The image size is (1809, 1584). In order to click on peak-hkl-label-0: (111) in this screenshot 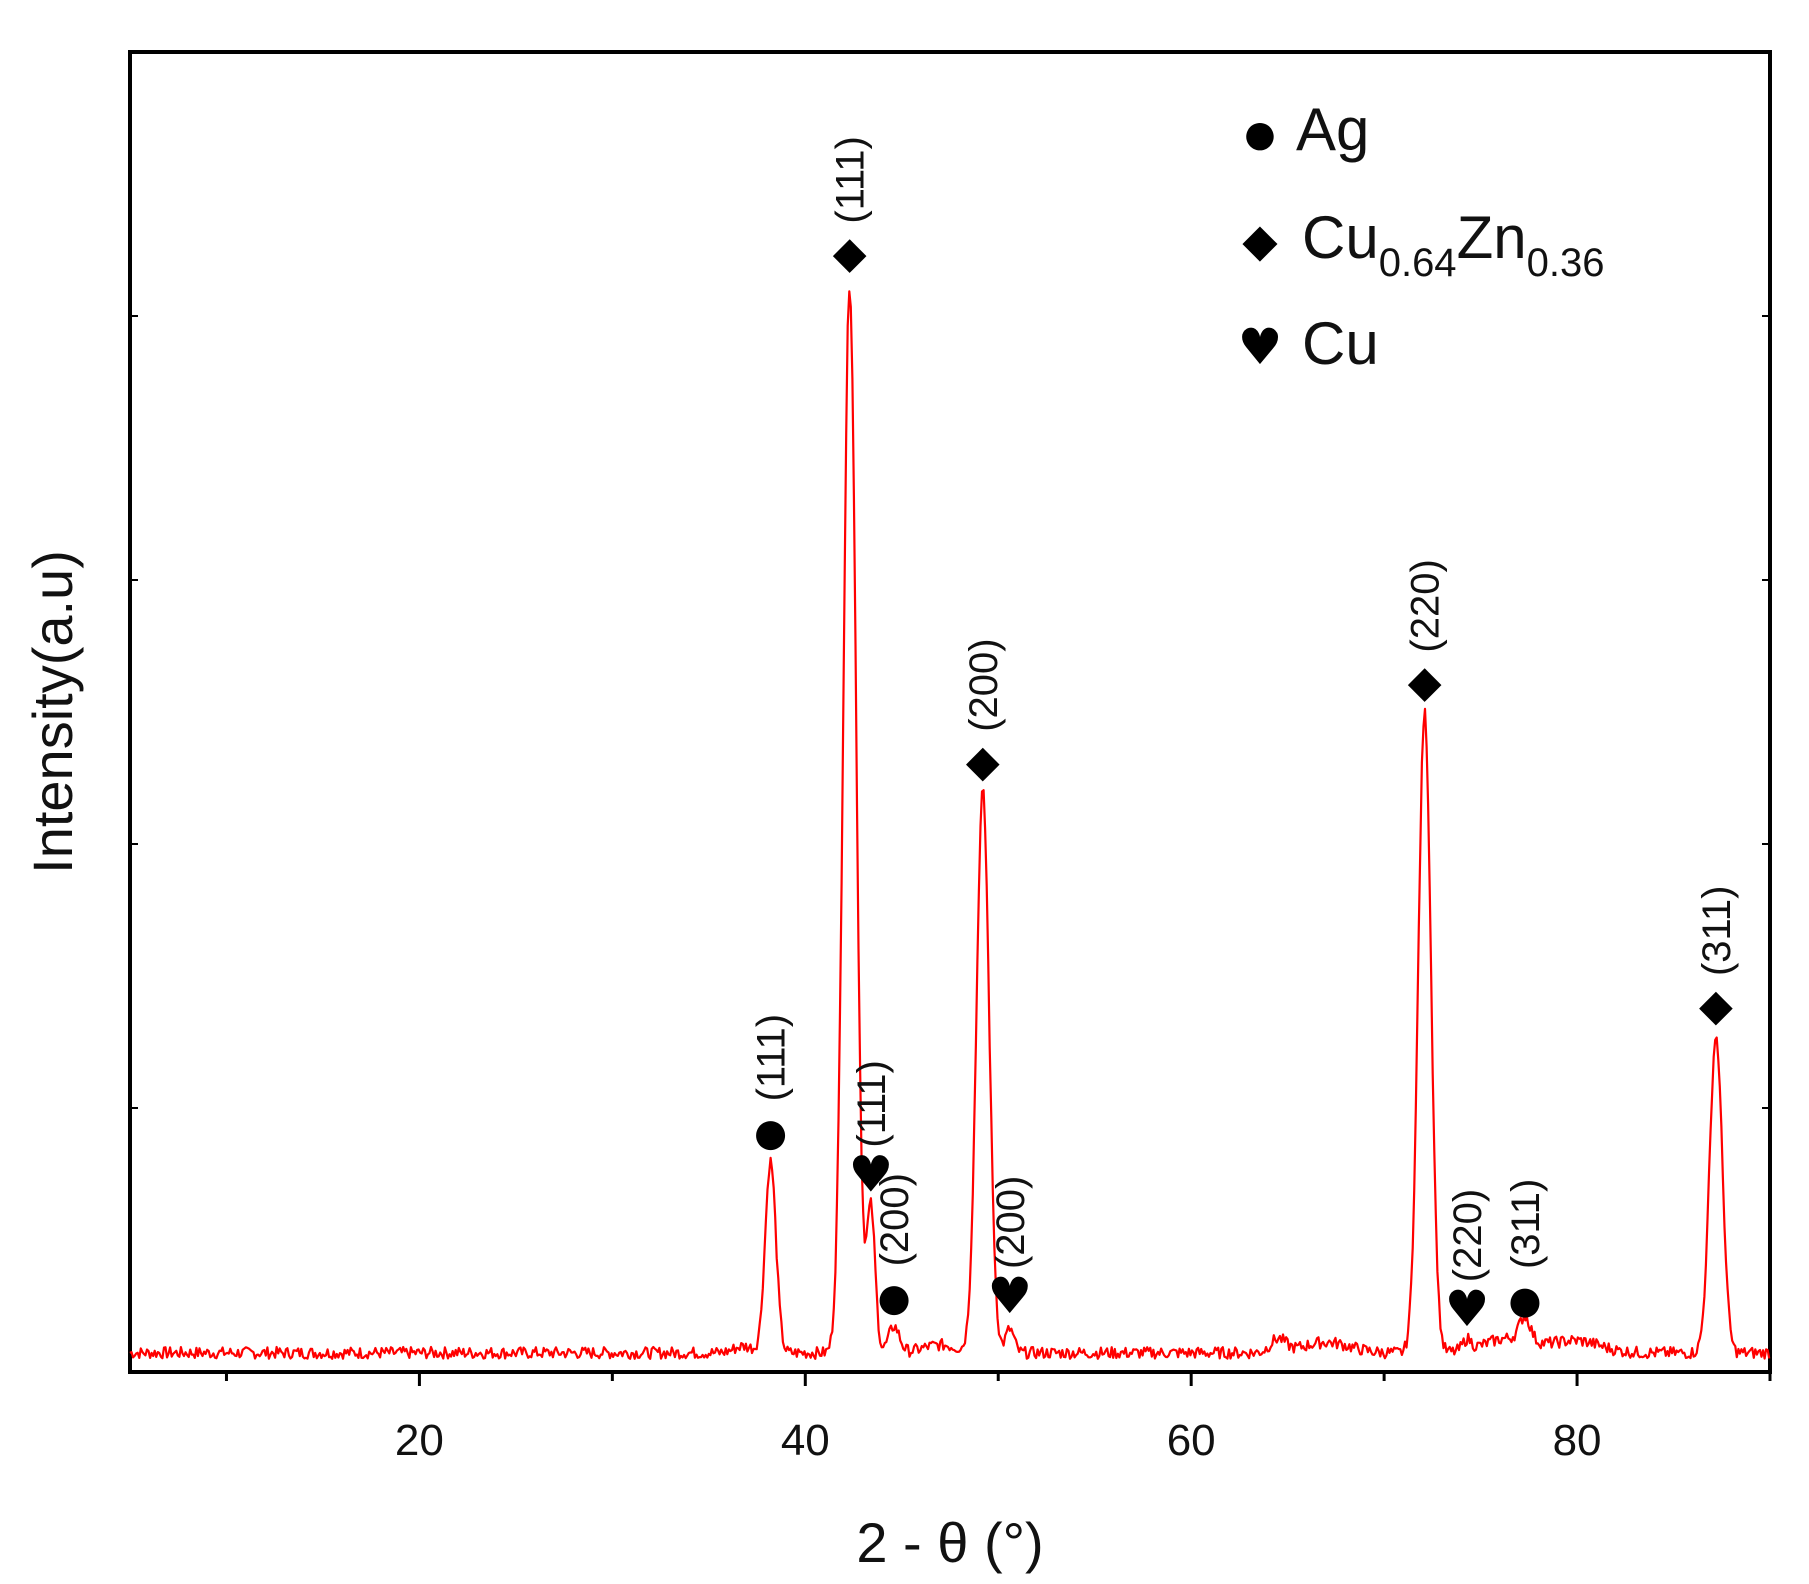, I will do `click(772, 1057)`.